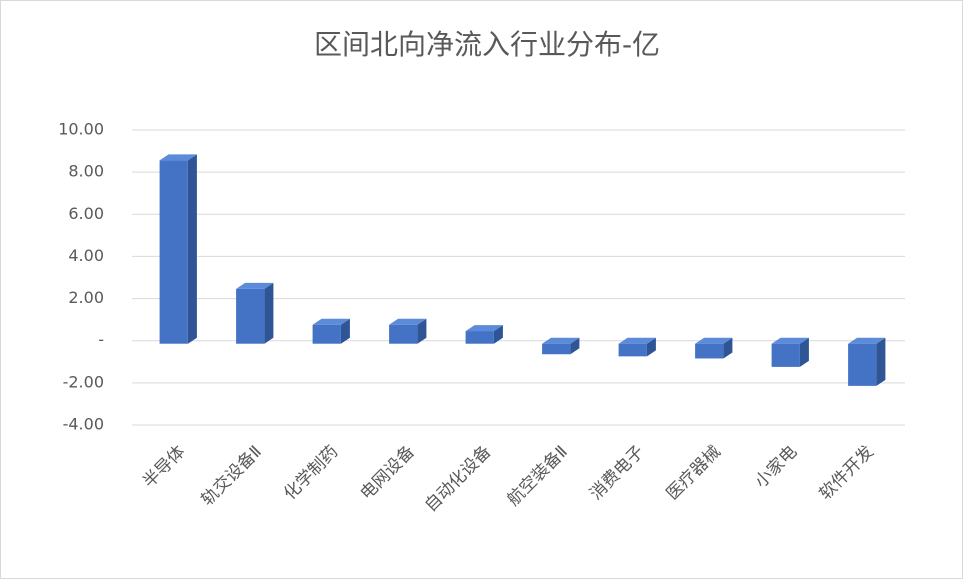 The image size is (963, 579). I want to click on y-tick-label: 6.00, so click(86, 213).